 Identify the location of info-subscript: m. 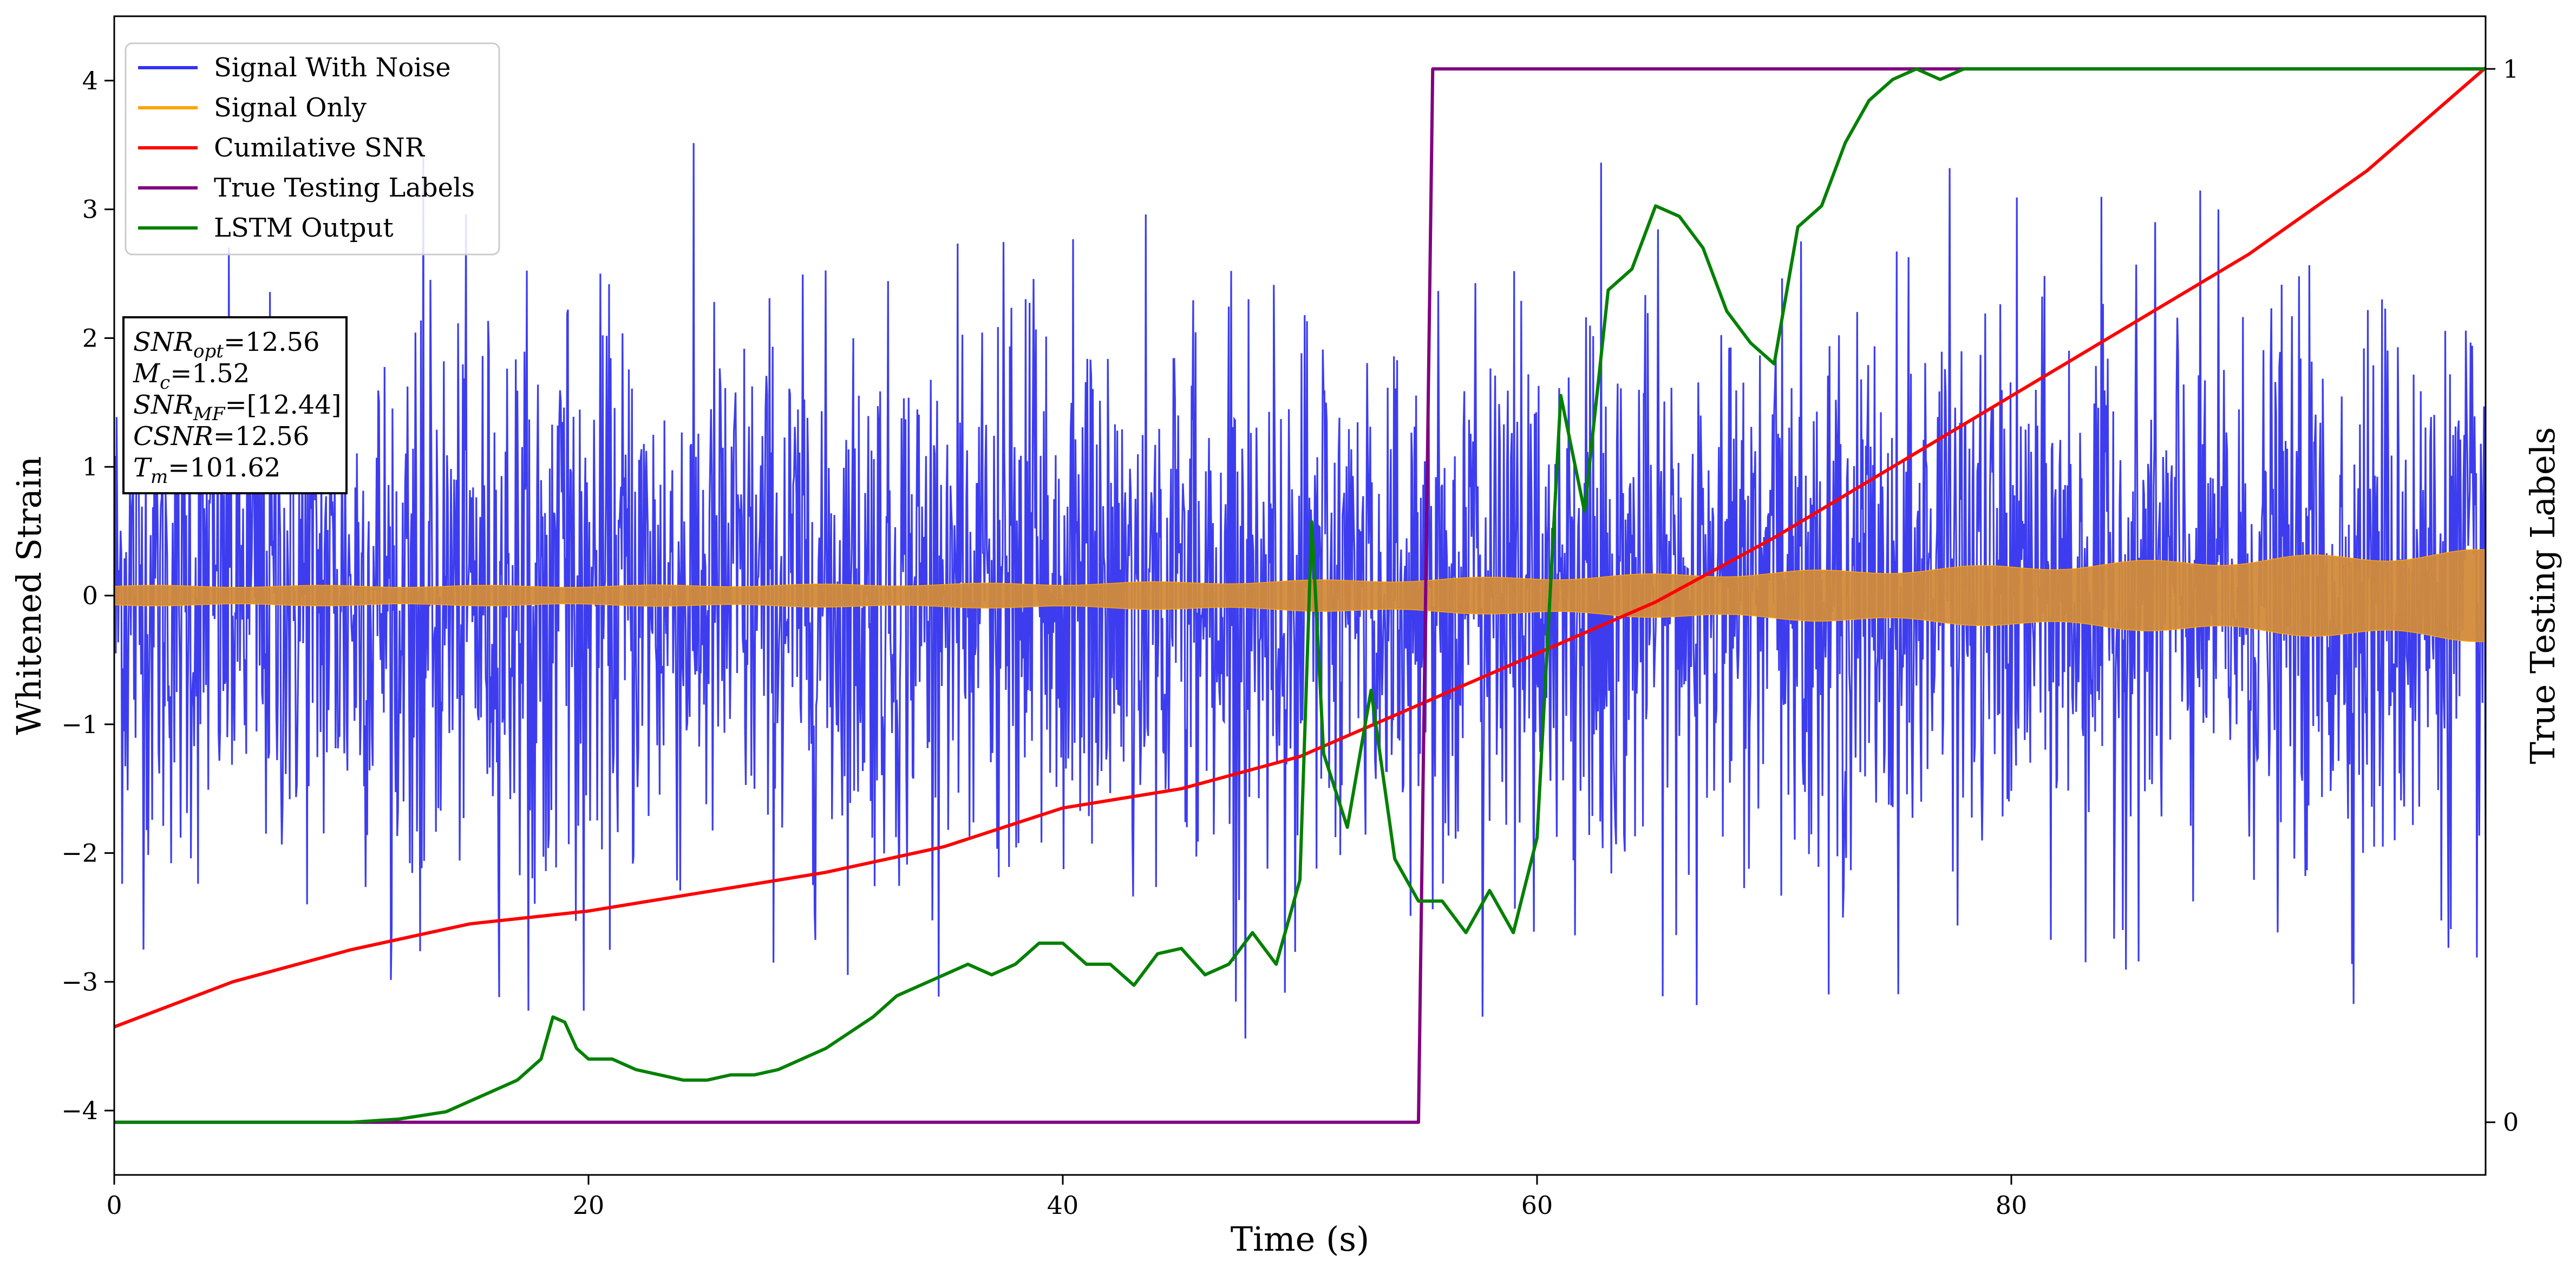
(159, 477).